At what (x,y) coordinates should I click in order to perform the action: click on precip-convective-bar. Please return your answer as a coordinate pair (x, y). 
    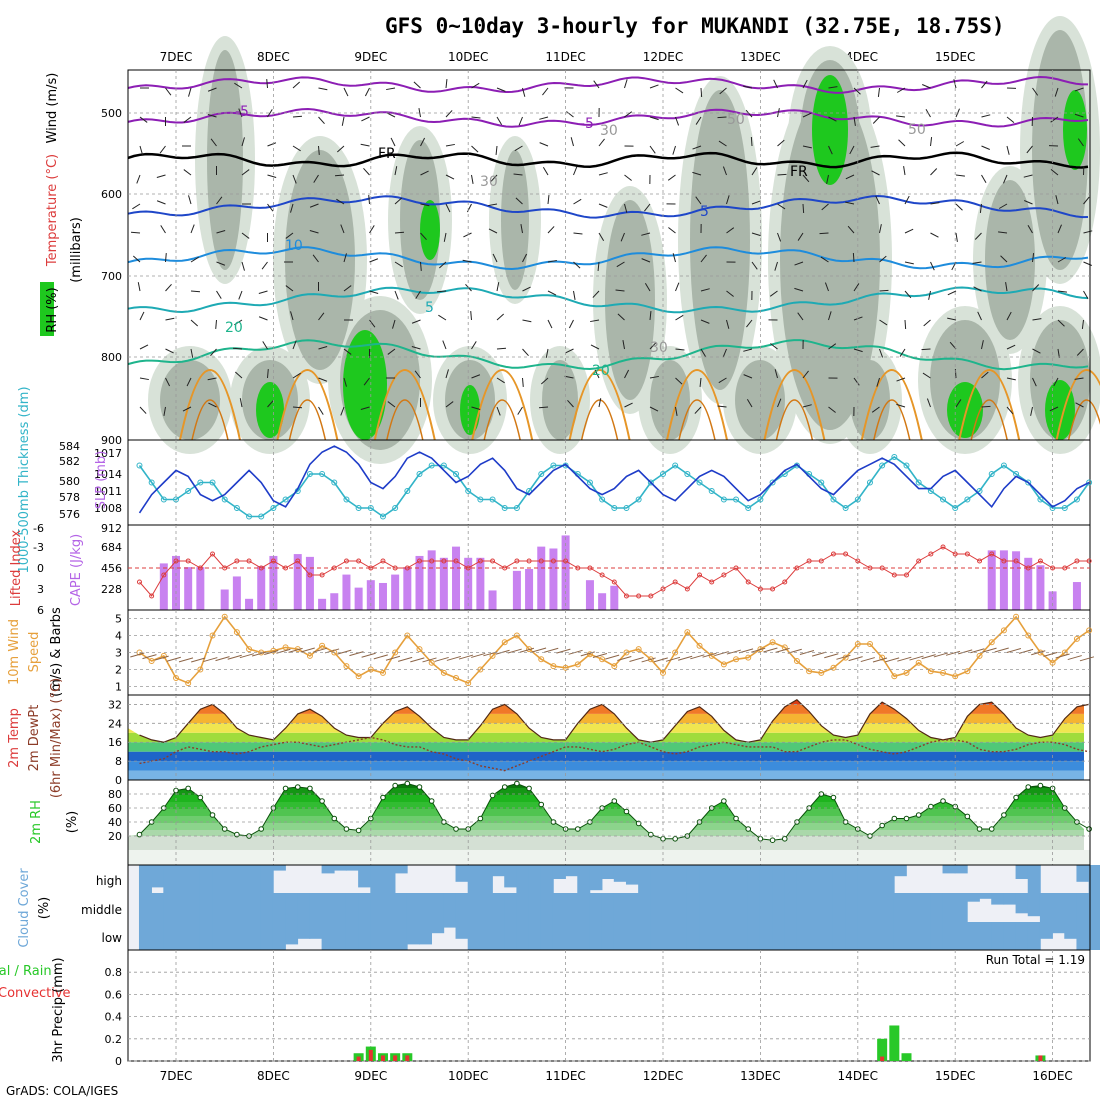
    Looking at the image, I should click on (382, 1058).